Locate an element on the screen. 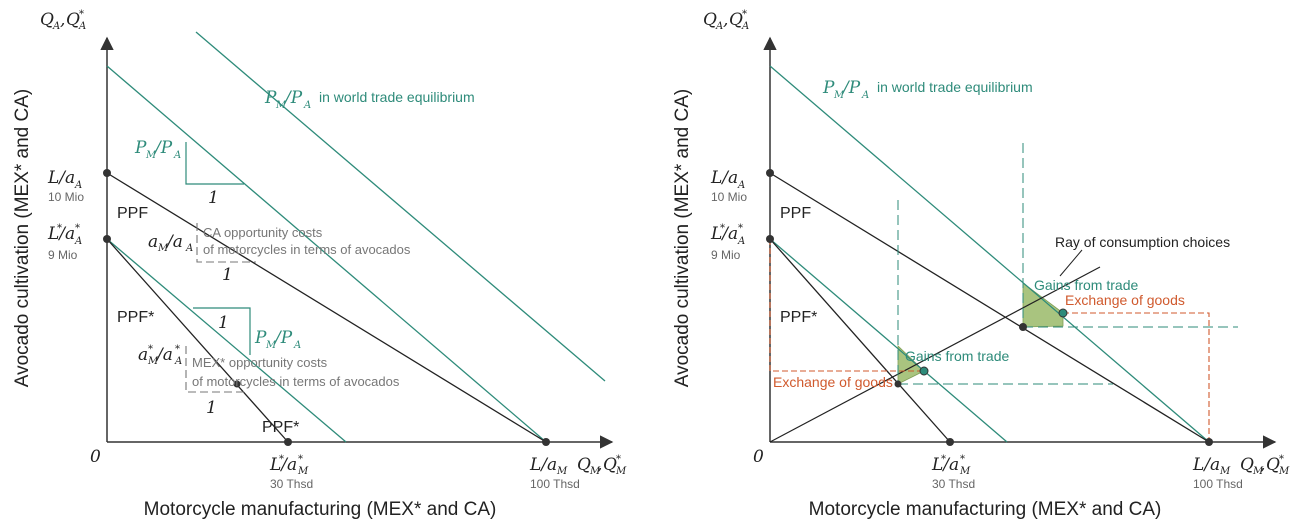 The height and width of the screenshot is (526, 1309). right-gains-label-mex: Gains from trade is located at coordinates (957, 356).